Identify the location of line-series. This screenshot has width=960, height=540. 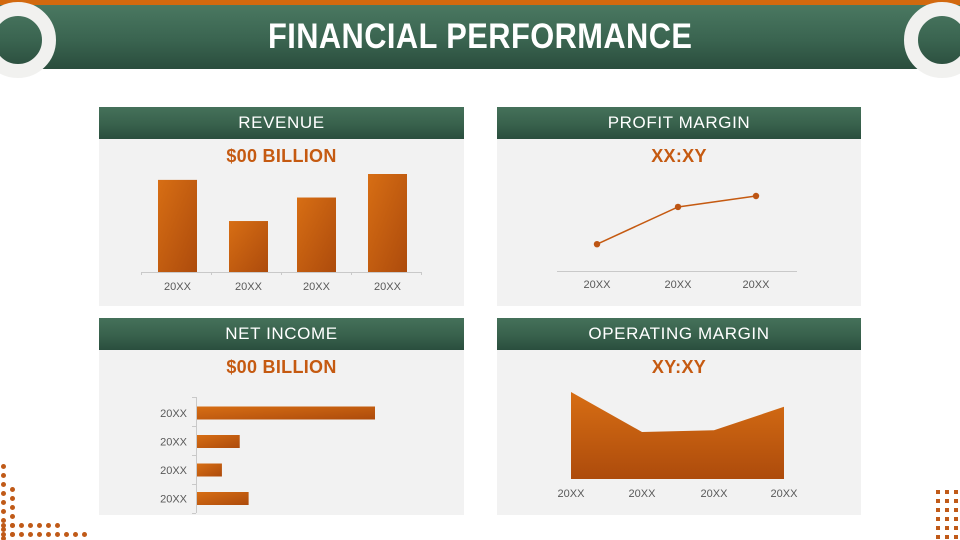
(676, 220).